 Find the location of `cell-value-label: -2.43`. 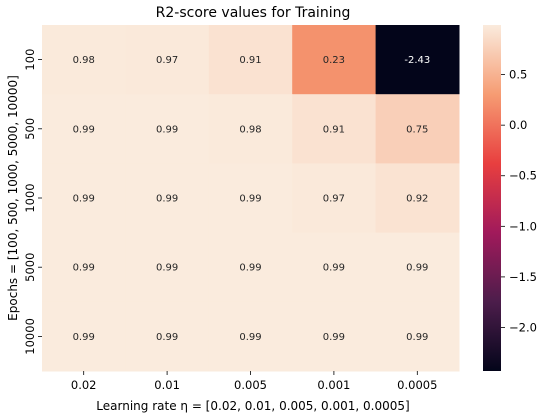

cell-value-label: -2.43 is located at coordinates (417, 60).